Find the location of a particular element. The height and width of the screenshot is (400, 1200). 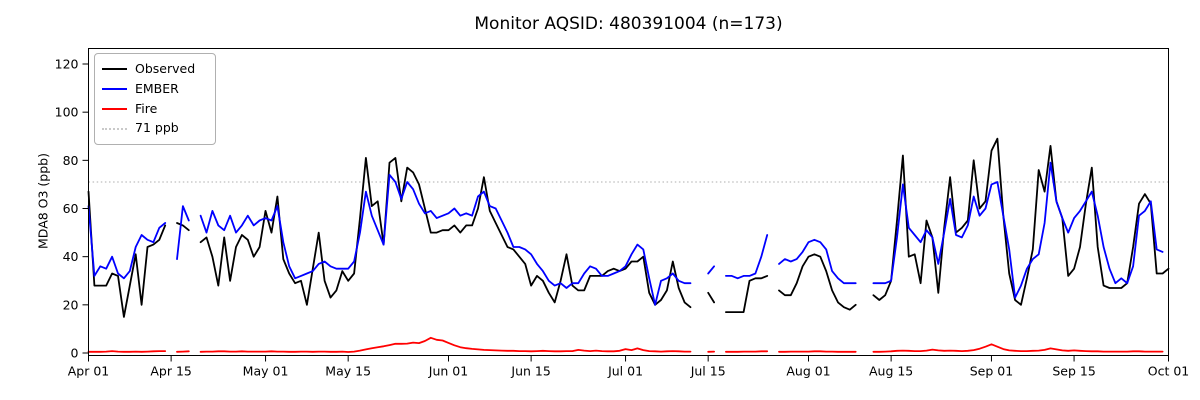

legend-item-label: EMBER is located at coordinates (157, 88).